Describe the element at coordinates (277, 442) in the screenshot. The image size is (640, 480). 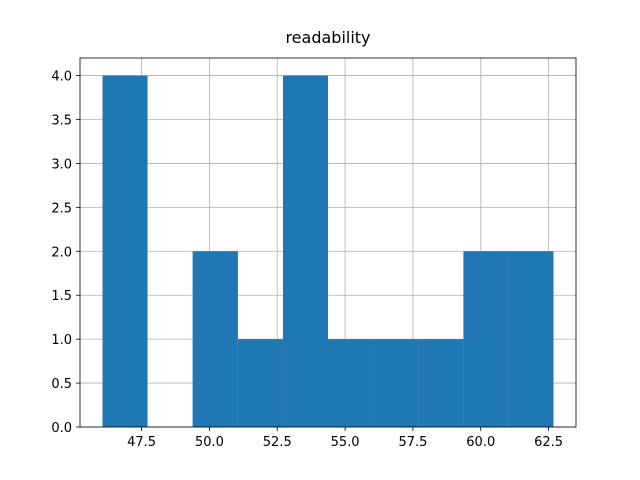
I see `x-tick-label: 52.5` at that location.